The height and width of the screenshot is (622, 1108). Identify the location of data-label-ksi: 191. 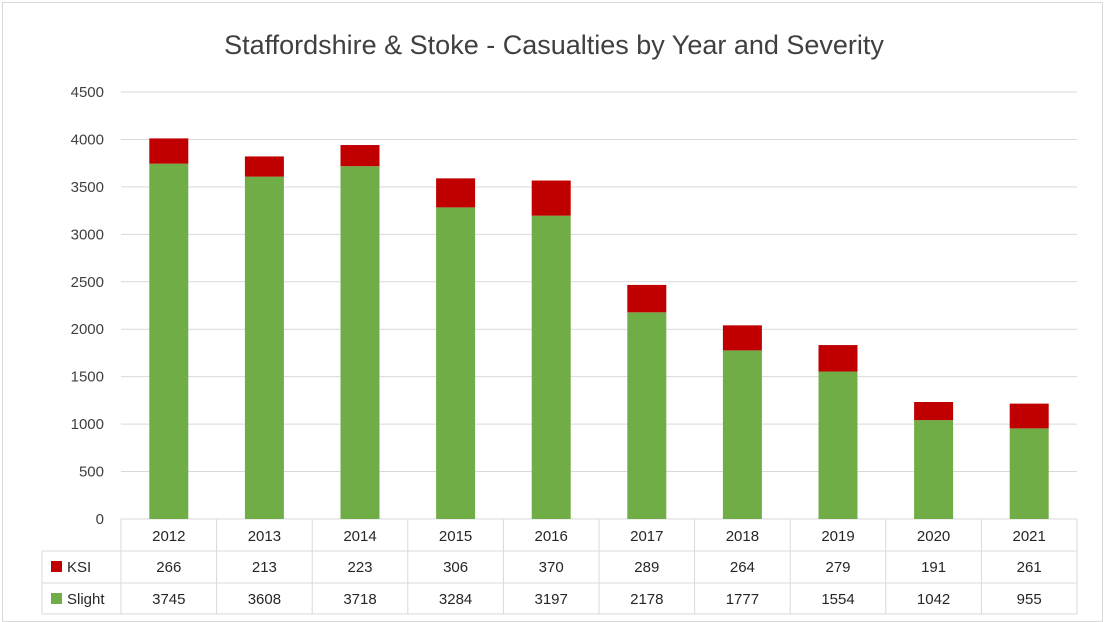
(933, 567).